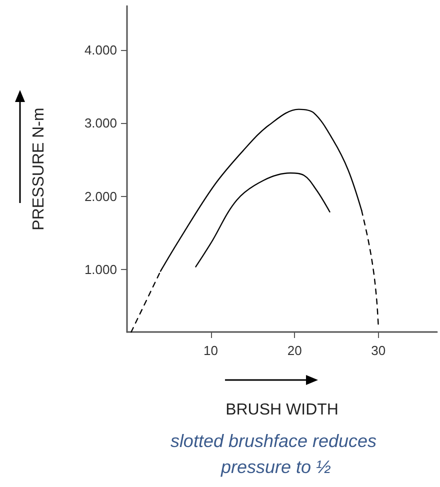  What do you see at coordinates (378, 350) in the screenshot?
I see `x-tick-label: 30` at bounding box center [378, 350].